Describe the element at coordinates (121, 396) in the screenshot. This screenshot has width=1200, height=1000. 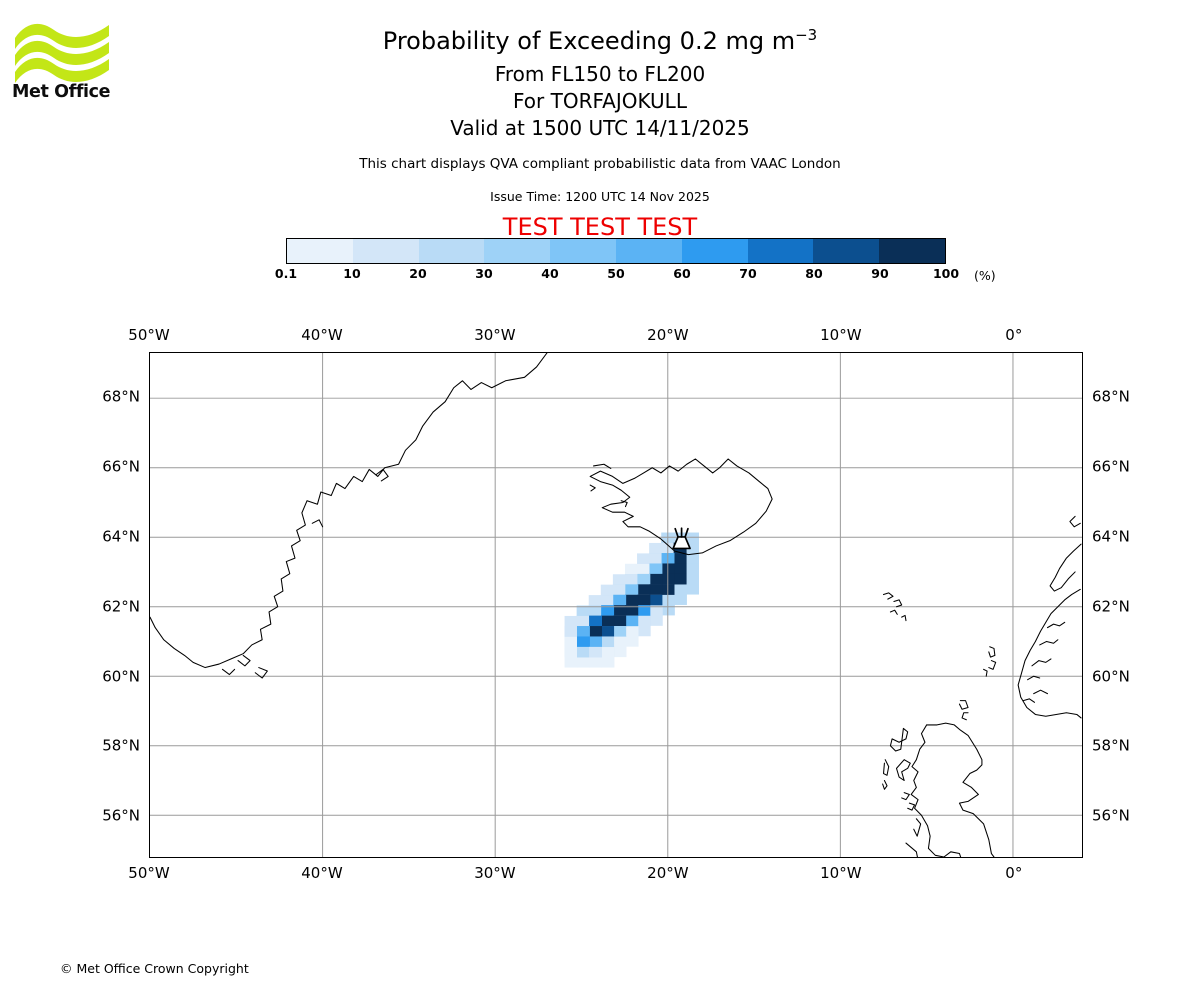
I see `lat-tick-left-68°N: 68°N` at that location.